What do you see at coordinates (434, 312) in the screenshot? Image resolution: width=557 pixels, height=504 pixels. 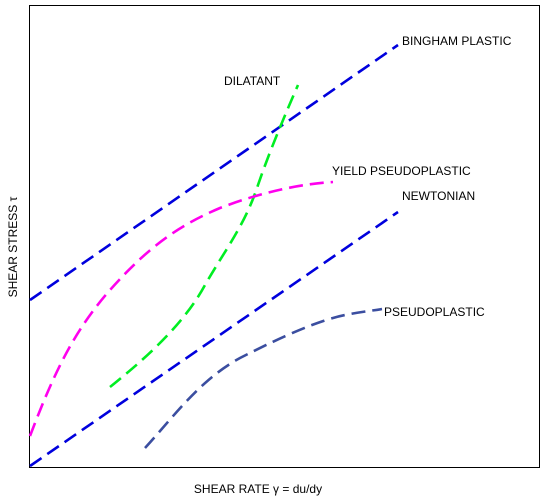 I see `label-pseudoplastic: PSEUDOPLASTIC` at bounding box center [434, 312].